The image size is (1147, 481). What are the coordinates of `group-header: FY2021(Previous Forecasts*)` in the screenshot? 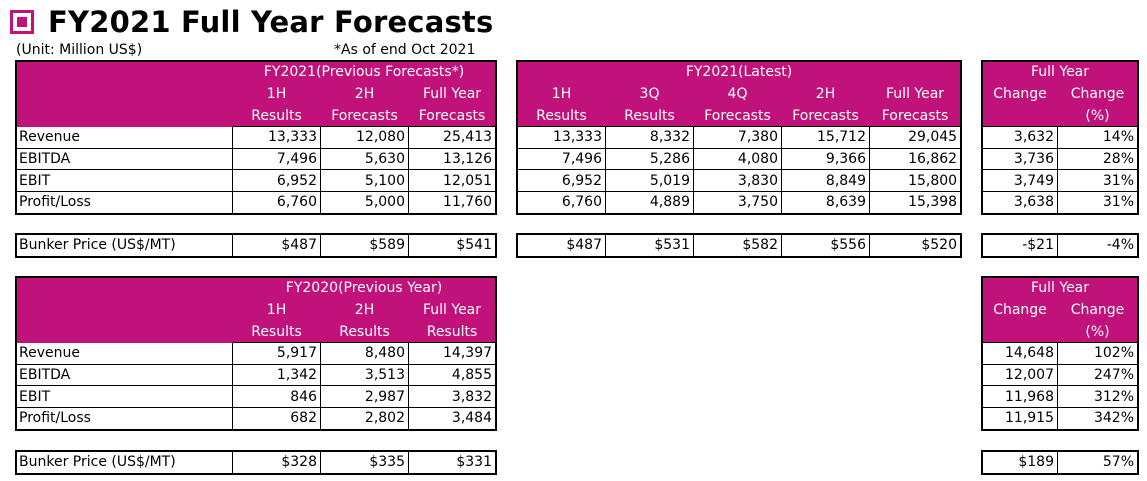 It's located at (364, 72).